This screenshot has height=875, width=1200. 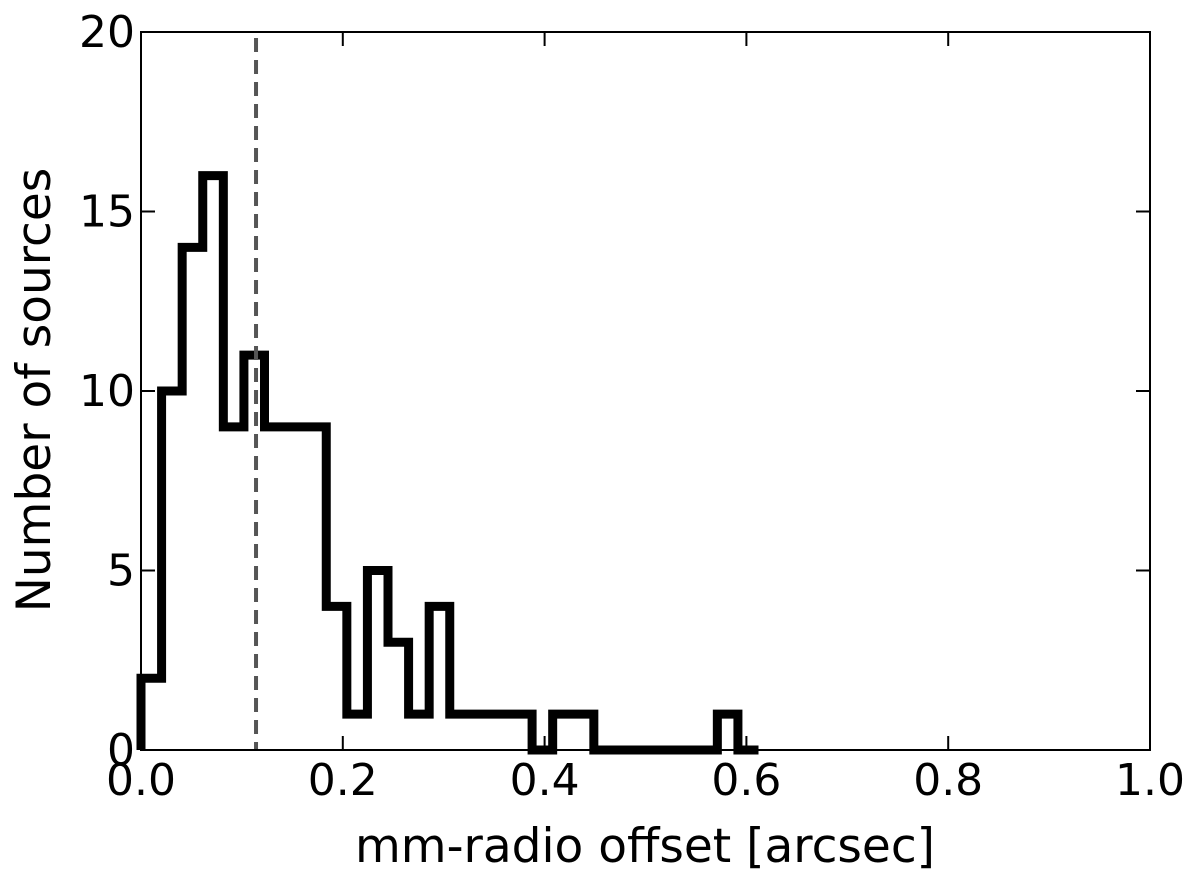 What do you see at coordinates (34, 390) in the screenshot?
I see `y-axis-label: Number of sources` at bounding box center [34, 390].